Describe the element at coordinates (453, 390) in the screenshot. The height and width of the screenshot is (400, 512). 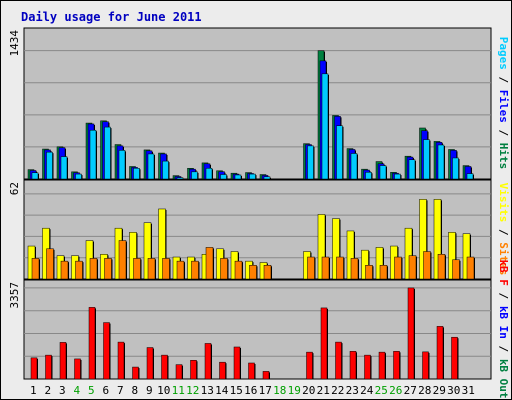
I see `x-tick-label: 30` at that location.